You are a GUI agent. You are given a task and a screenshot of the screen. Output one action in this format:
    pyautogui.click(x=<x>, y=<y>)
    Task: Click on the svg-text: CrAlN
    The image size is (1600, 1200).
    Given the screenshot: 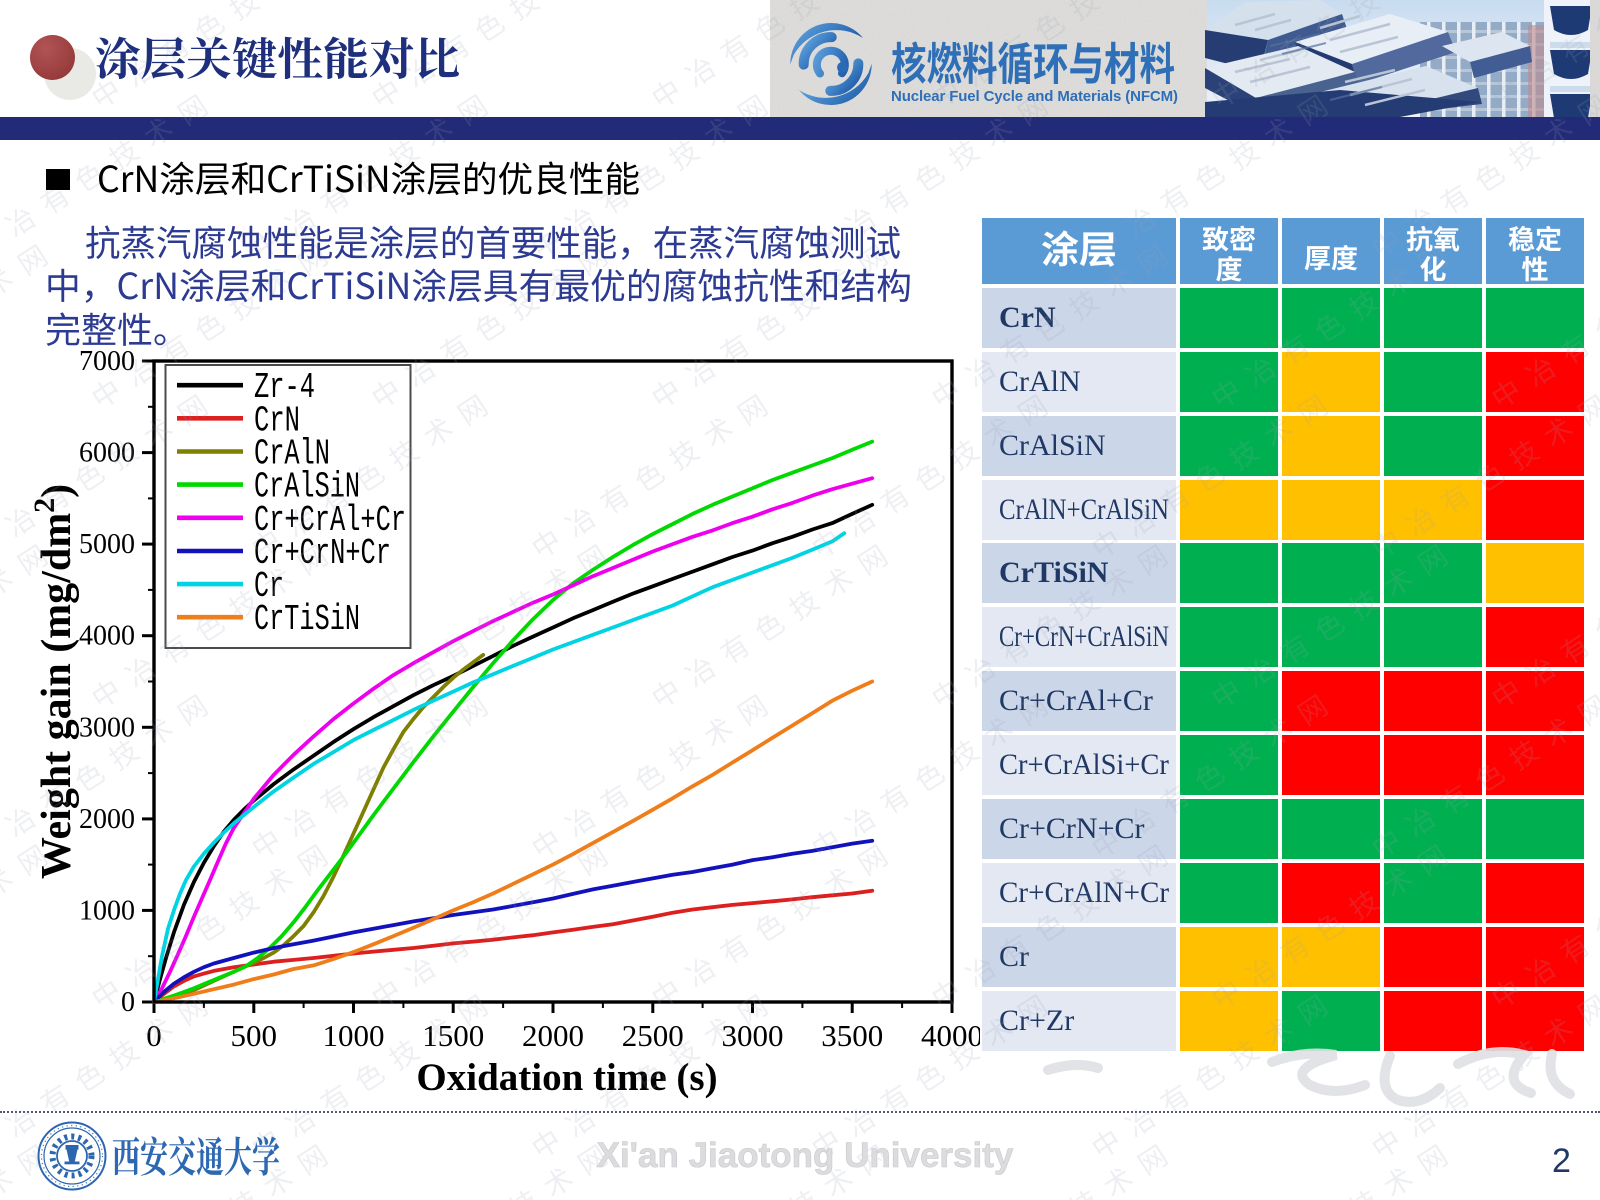 What is the action you would take?
    pyautogui.click(x=292, y=454)
    